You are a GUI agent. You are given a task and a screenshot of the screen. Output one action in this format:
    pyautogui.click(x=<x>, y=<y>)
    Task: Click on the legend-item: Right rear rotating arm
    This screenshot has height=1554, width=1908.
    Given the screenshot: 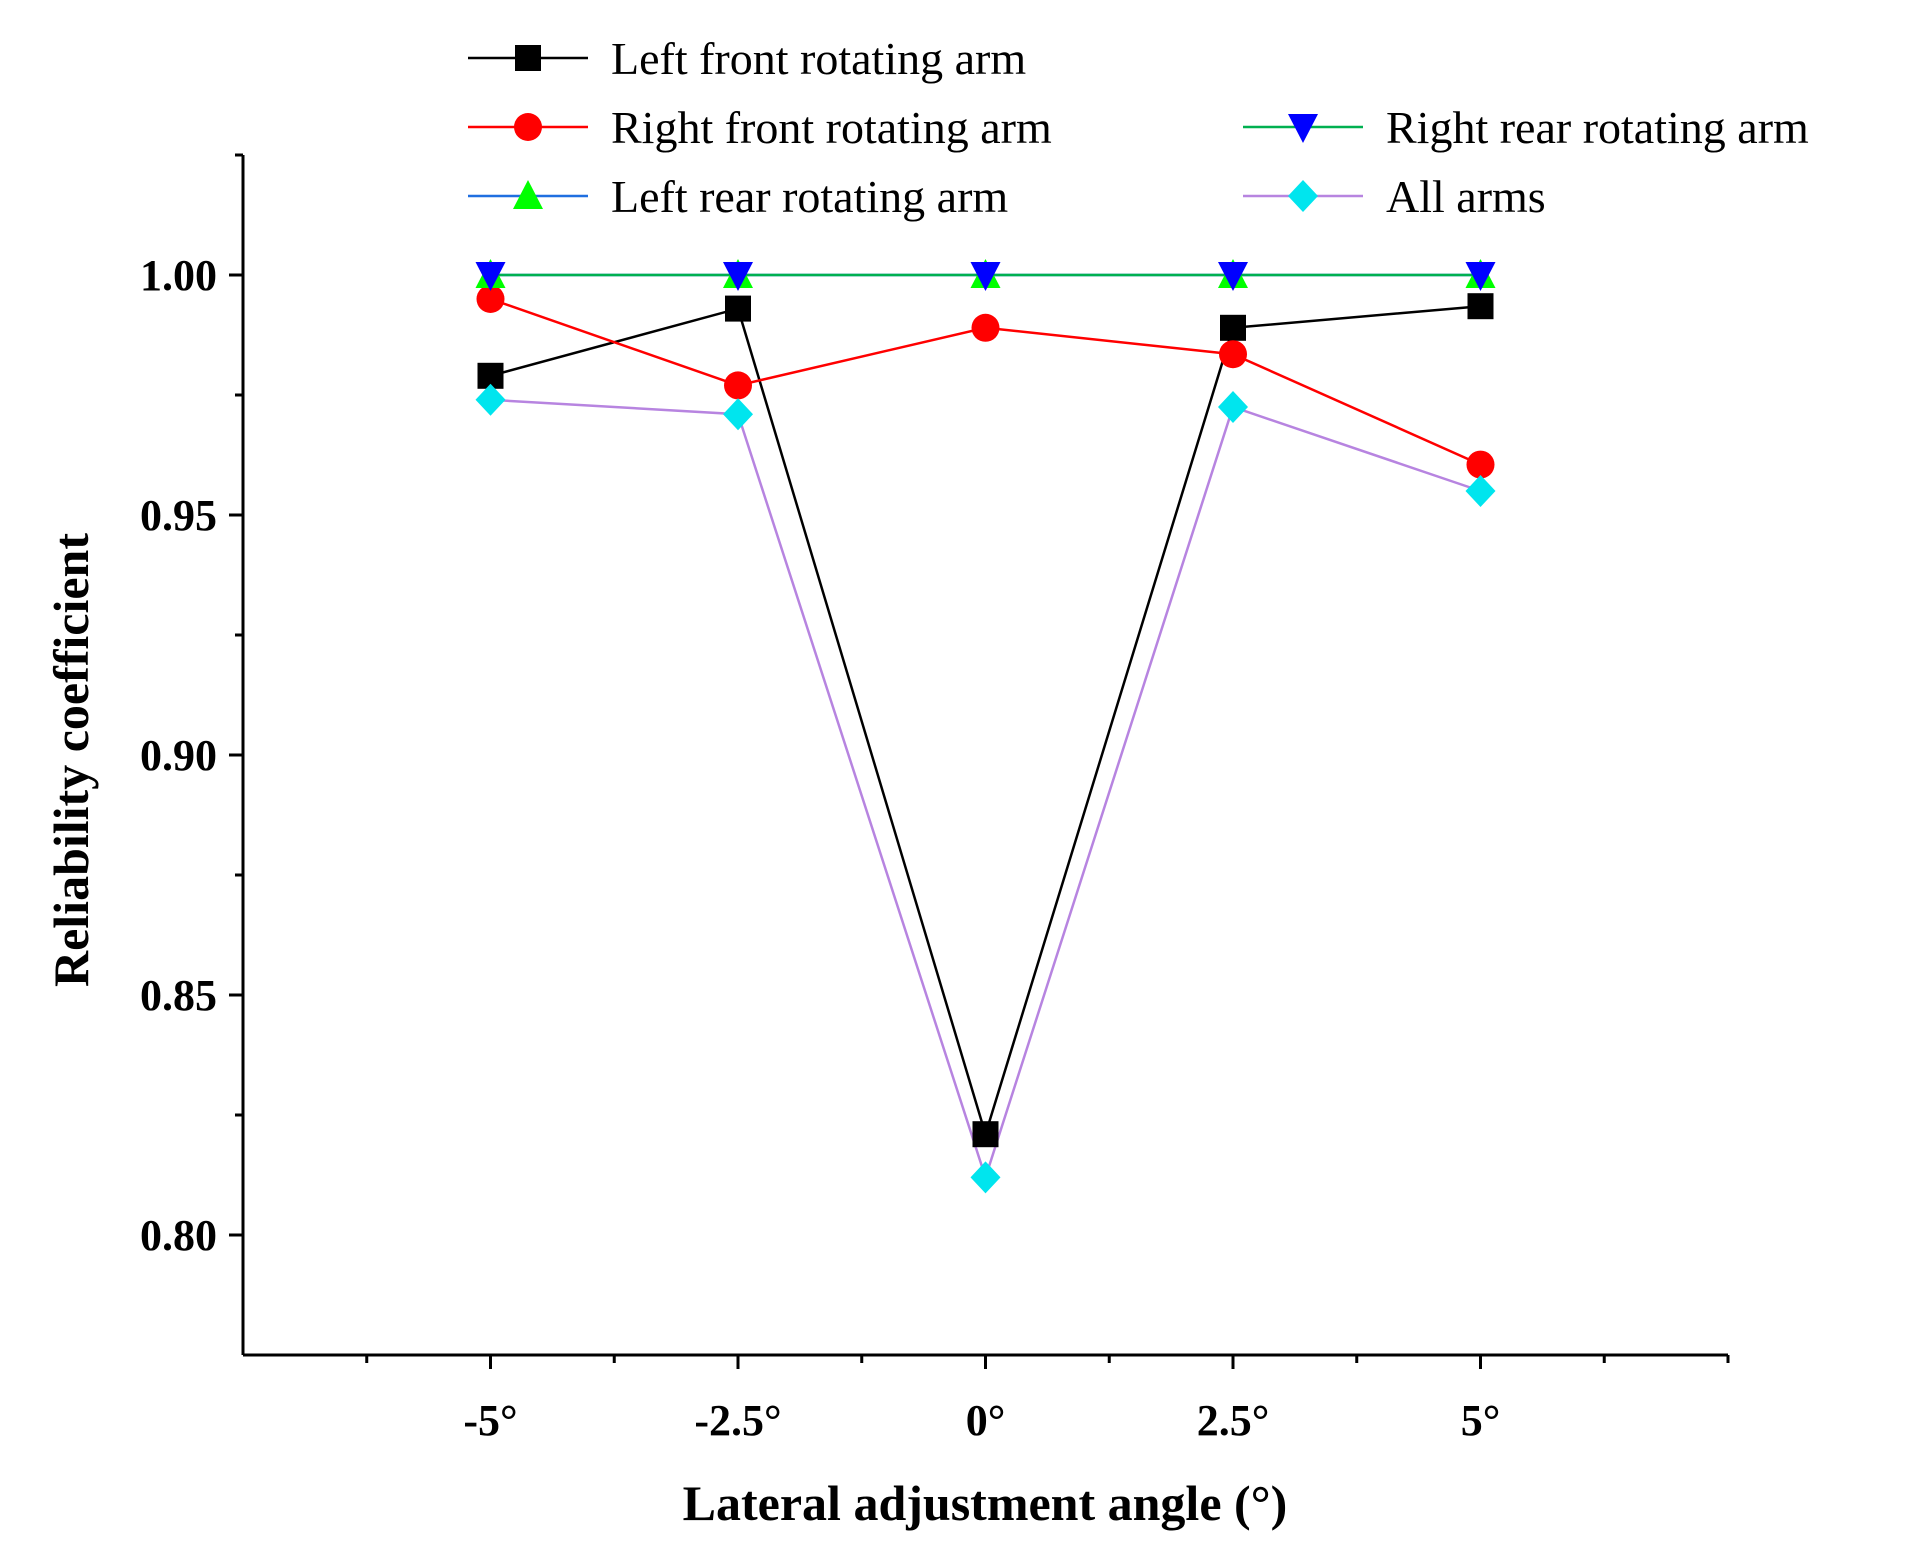 What is the action you would take?
    pyautogui.click(x=1526, y=127)
    